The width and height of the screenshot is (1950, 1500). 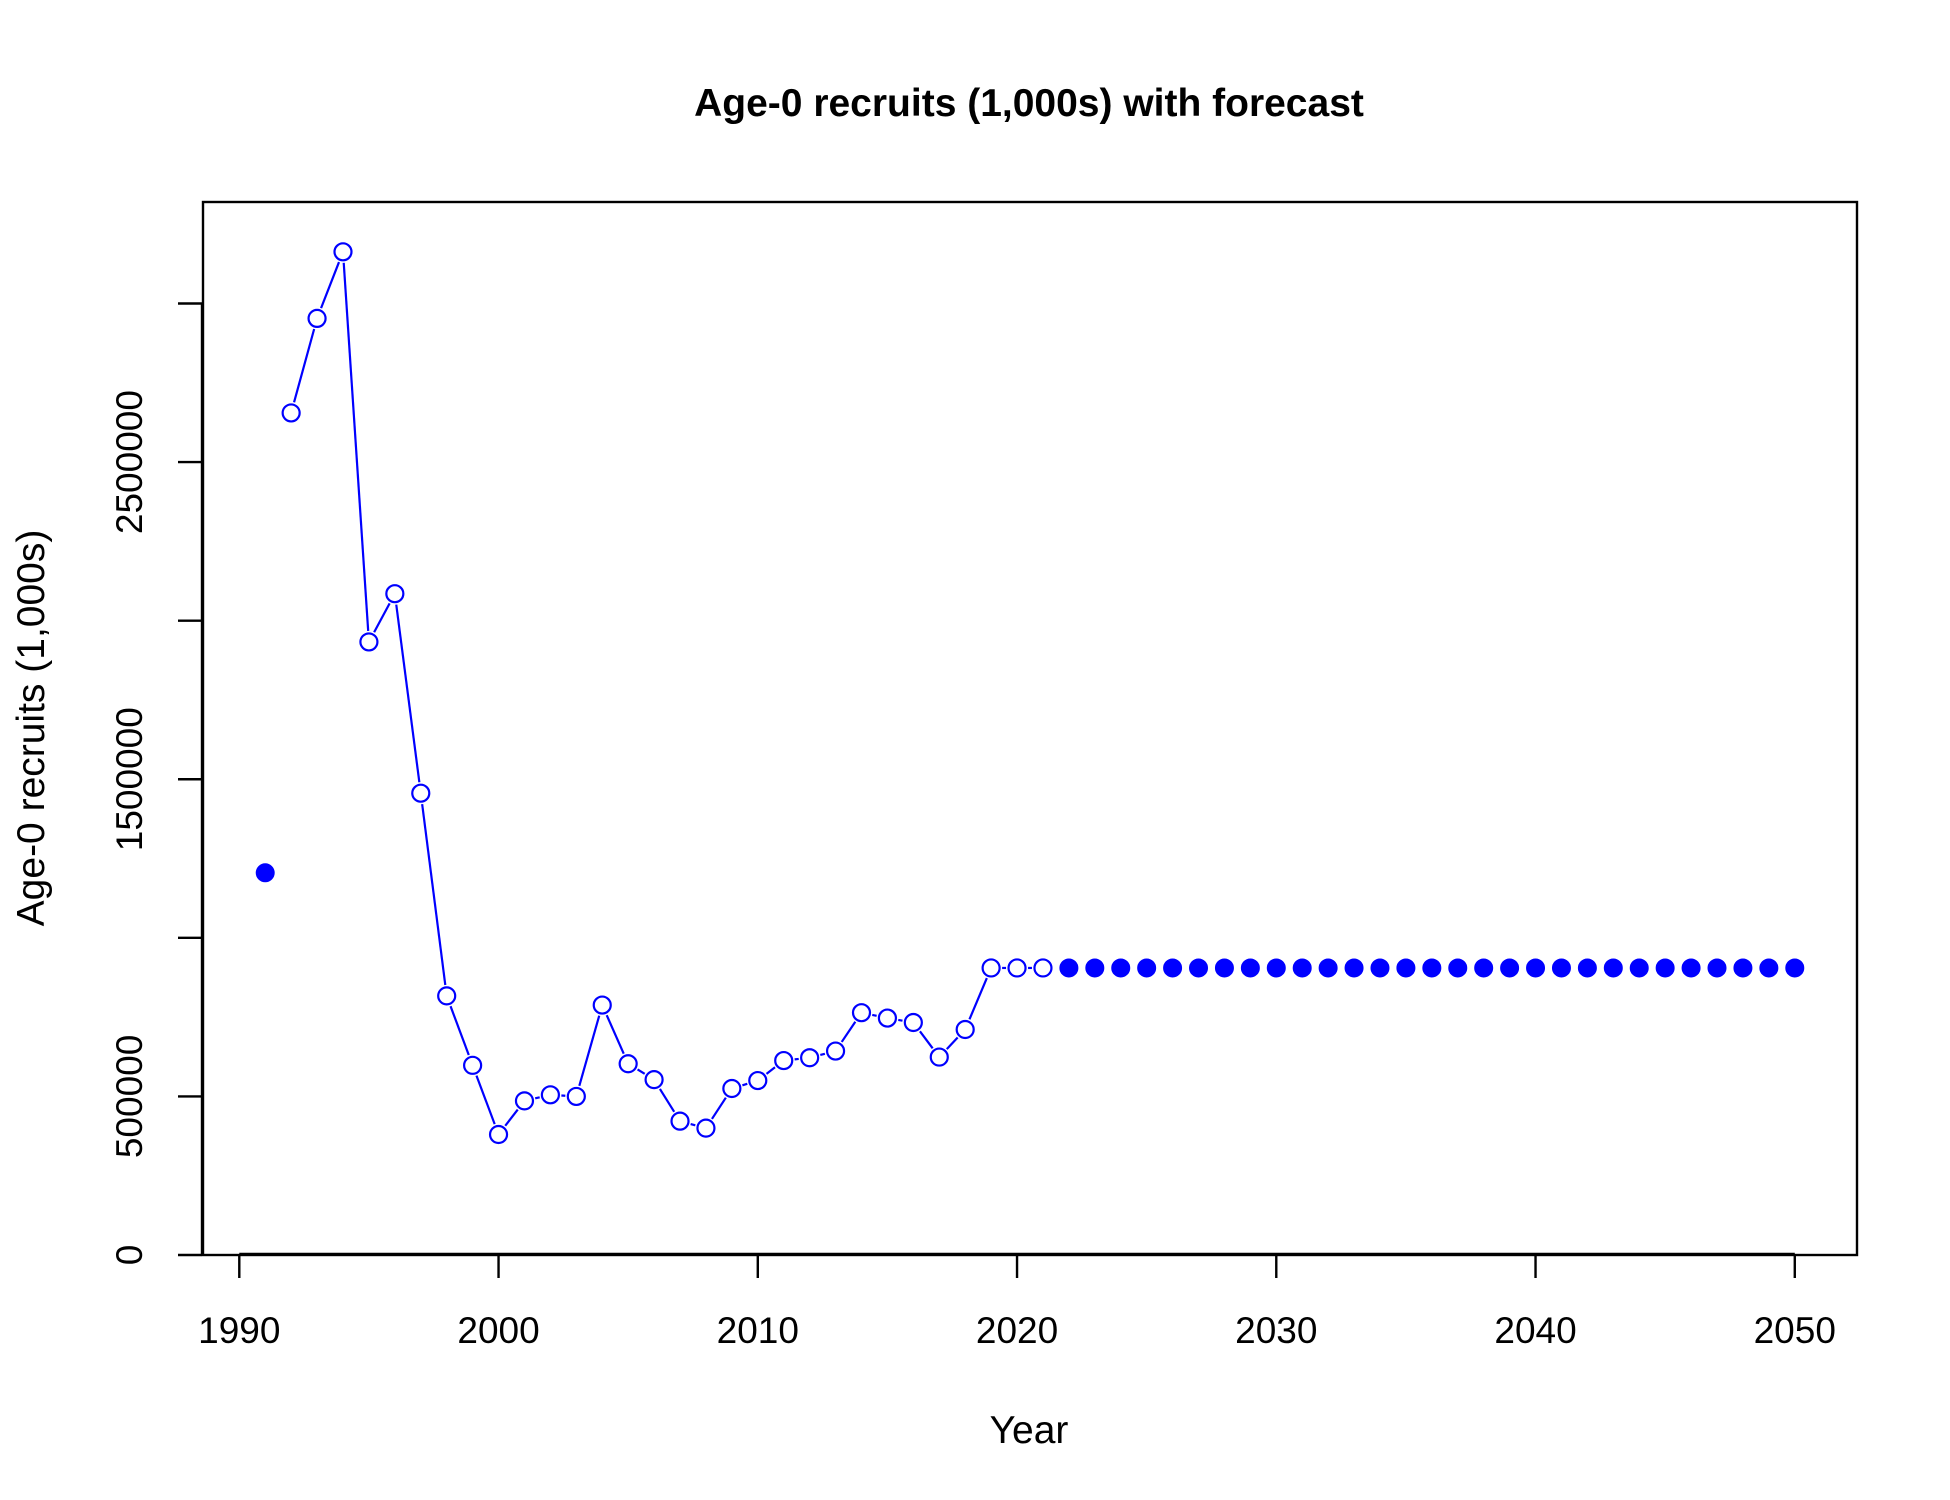 What do you see at coordinates (498, 1330) in the screenshot?
I see `x-tick-label: 2000` at bounding box center [498, 1330].